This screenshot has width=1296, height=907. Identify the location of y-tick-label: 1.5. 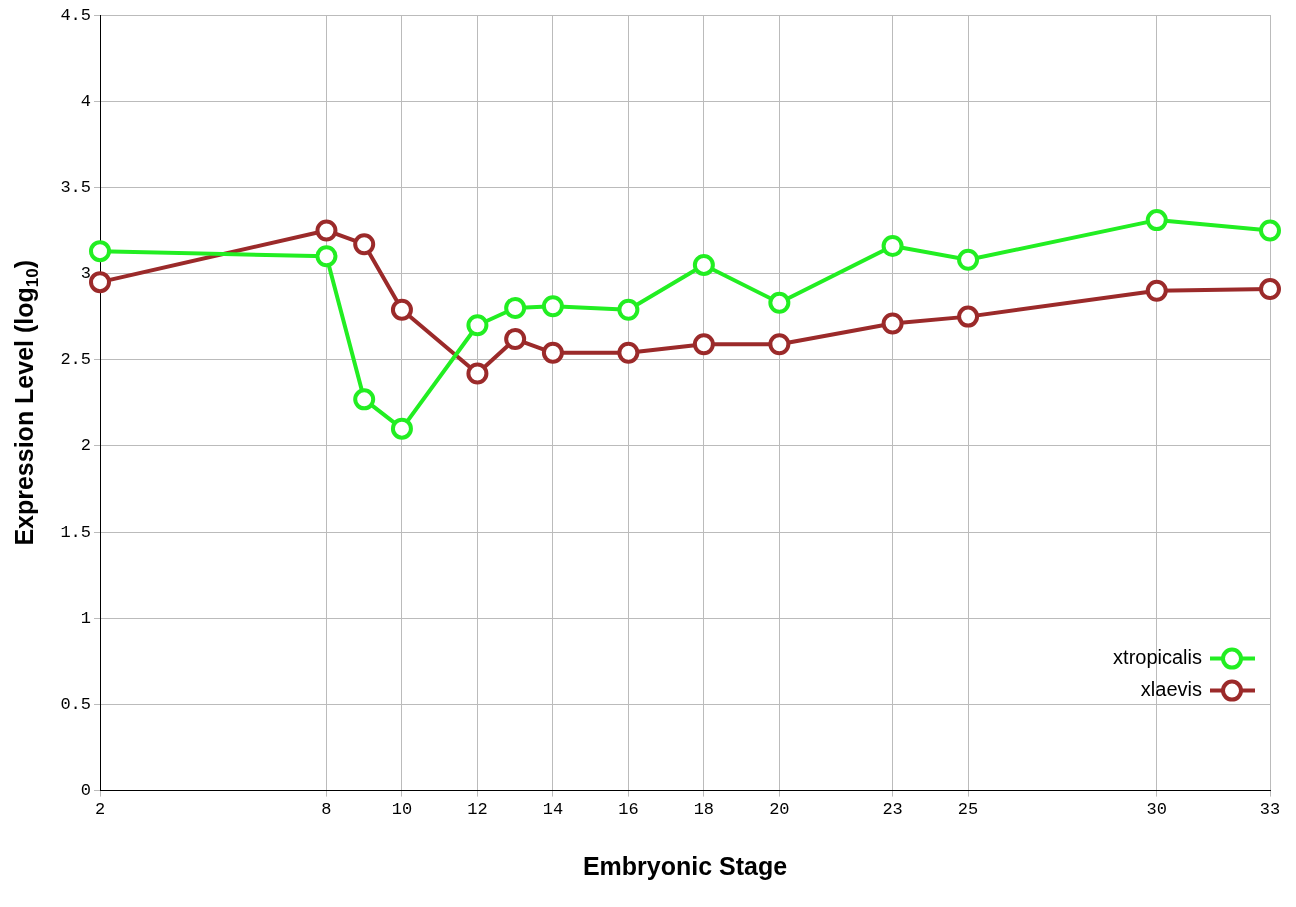
(75, 532).